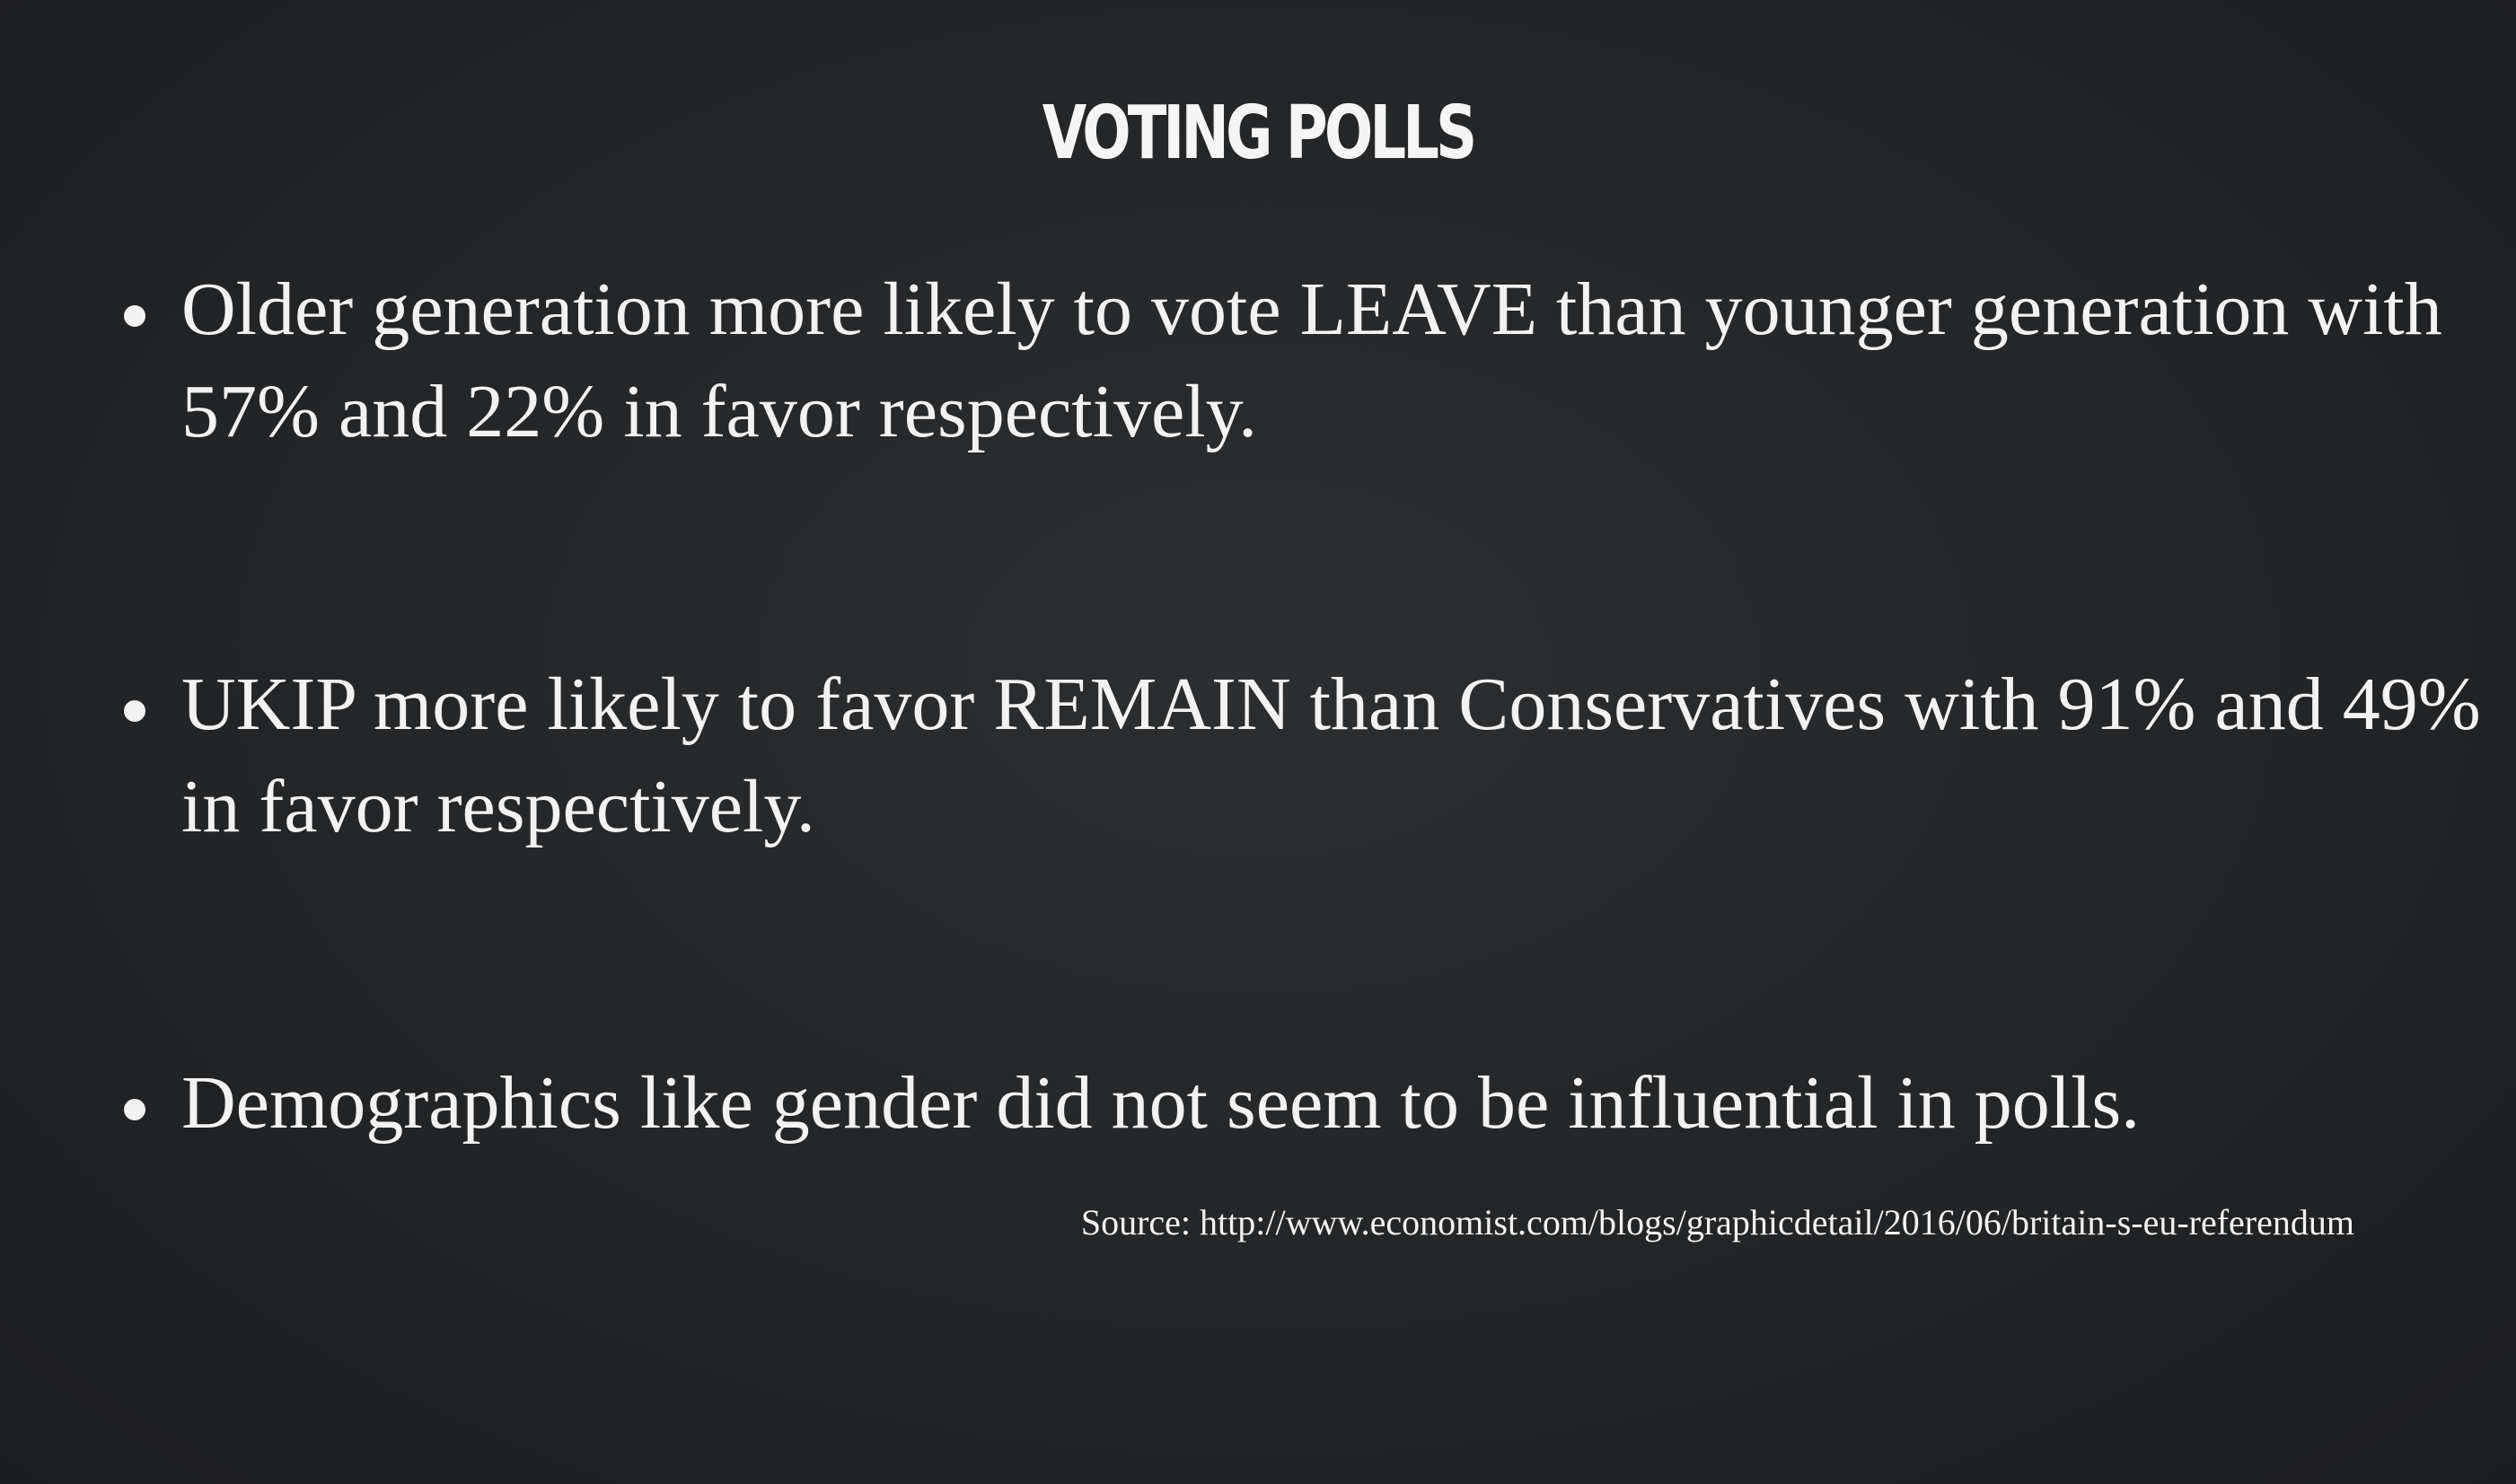 The height and width of the screenshot is (1484, 2516). I want to click on slide-title: VOTING POLLS, so click(1260, 133).